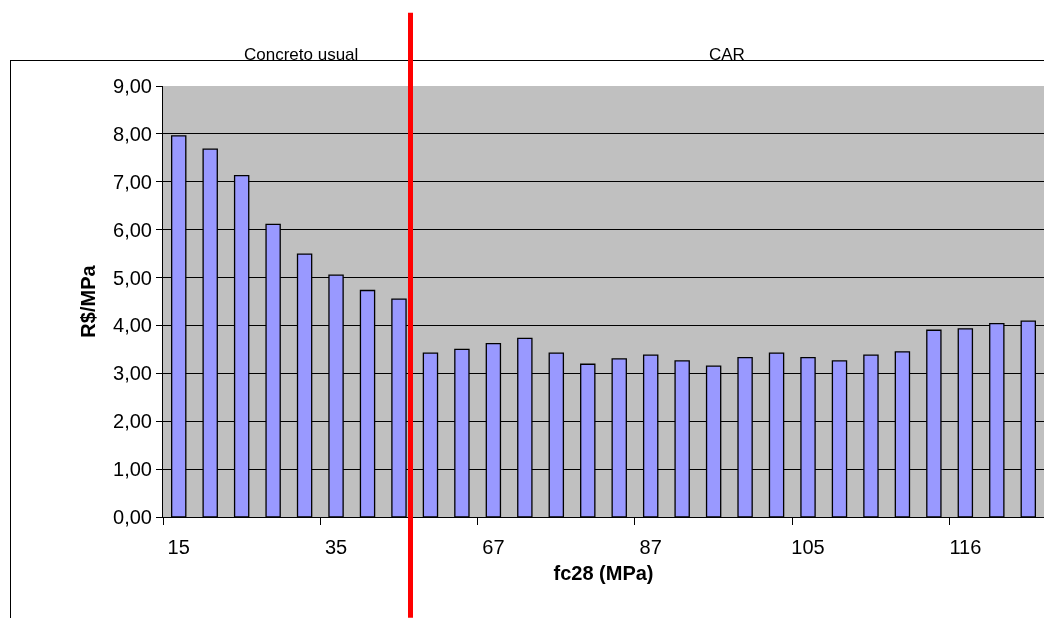 The image size is (1044, 618). I want to click on x-tick-label: 67, so click(493, 547).